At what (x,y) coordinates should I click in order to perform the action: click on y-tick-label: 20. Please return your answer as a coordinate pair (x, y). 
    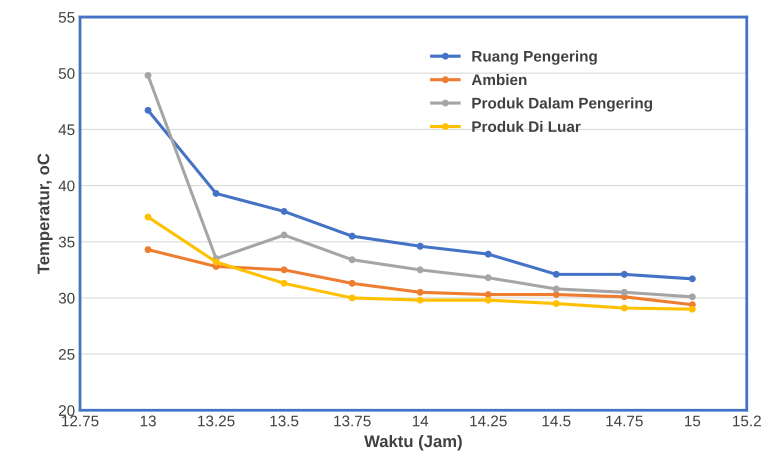
    Looking at the image, I should click on (66, 410).